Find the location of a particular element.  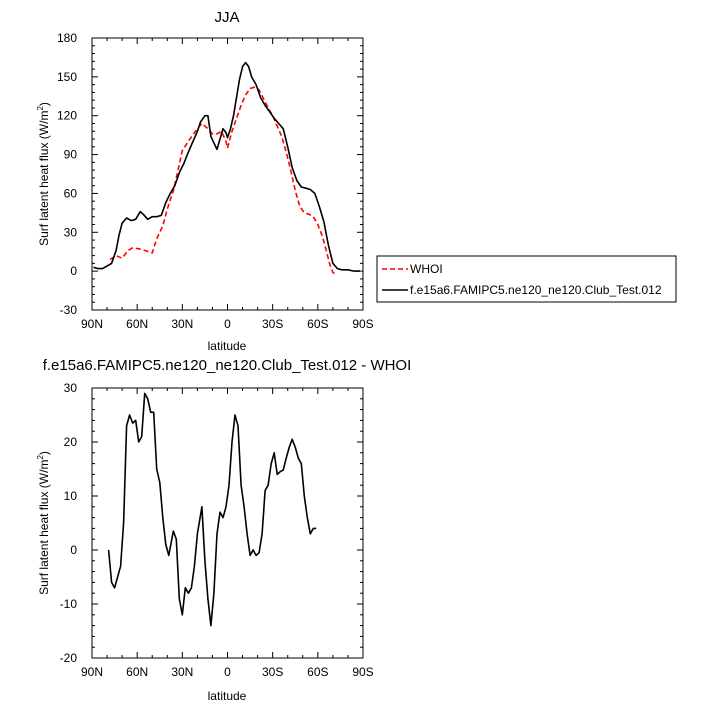

bottom-y-tick-labels: -20 -10 0 10 20 30 is located at coordinates (69, 523).